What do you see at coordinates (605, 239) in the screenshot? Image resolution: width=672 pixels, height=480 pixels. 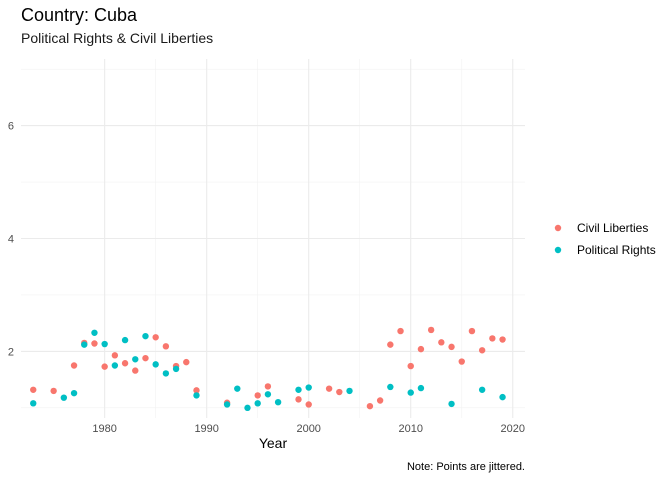 I see `legend: Civil Liberties Political Rights` at bounding box center [605, 239].